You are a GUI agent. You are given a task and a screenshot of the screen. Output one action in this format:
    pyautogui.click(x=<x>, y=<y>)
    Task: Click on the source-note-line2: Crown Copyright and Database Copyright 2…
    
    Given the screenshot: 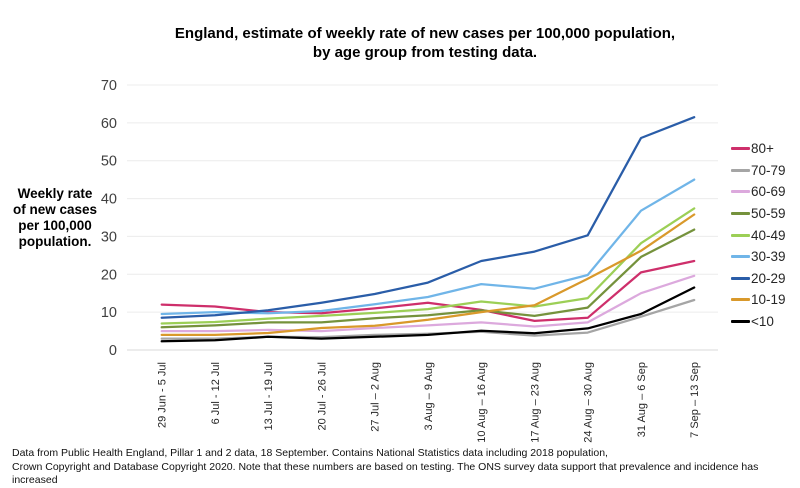 What is the action you would take?
    pyautogui.click(x=385, y=473)
    